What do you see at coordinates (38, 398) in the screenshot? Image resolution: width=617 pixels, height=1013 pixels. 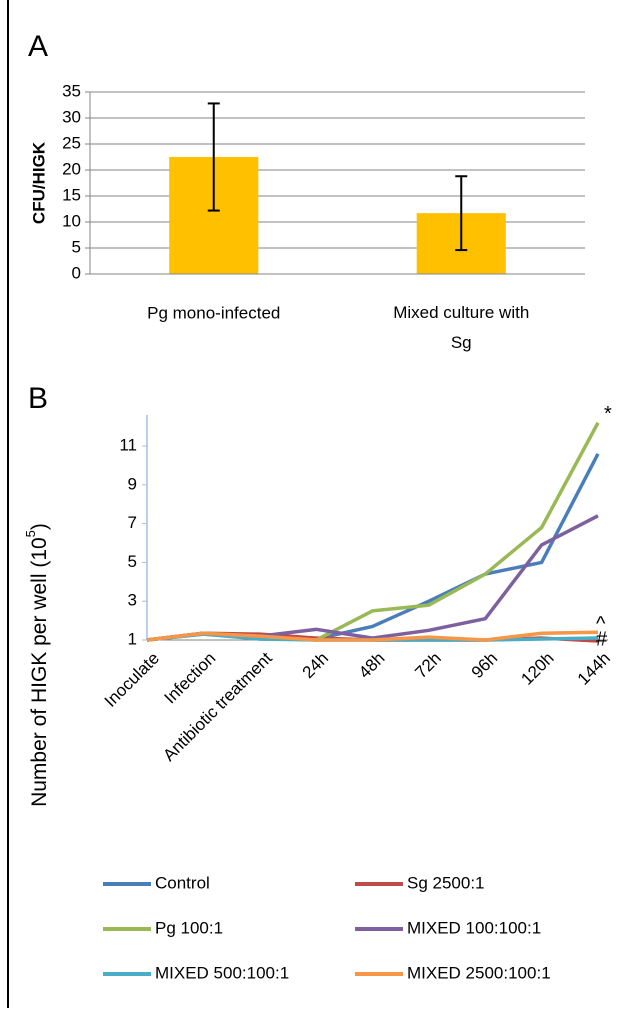 I see `panel-label: B` at bounding box center [38, 398].